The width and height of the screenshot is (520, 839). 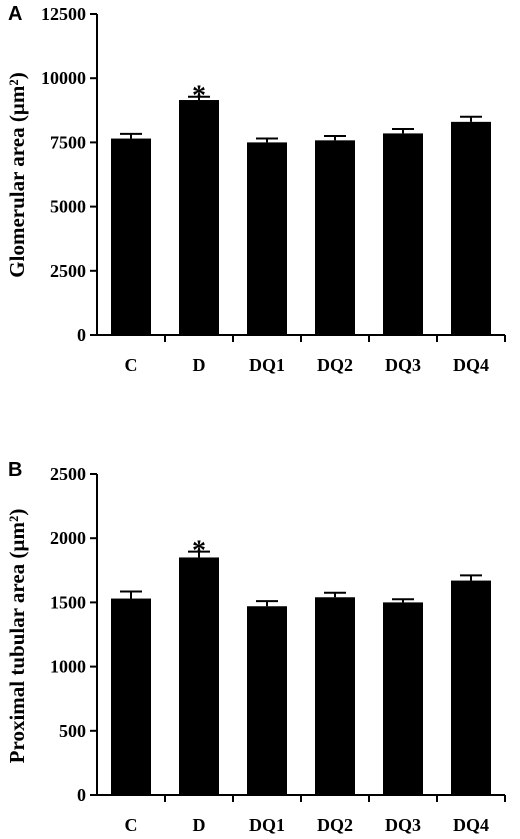 What do you see at coordinates (335, 237) in the screenshot?
I see `bar-a-dq2` at bounding box center [335, 237].